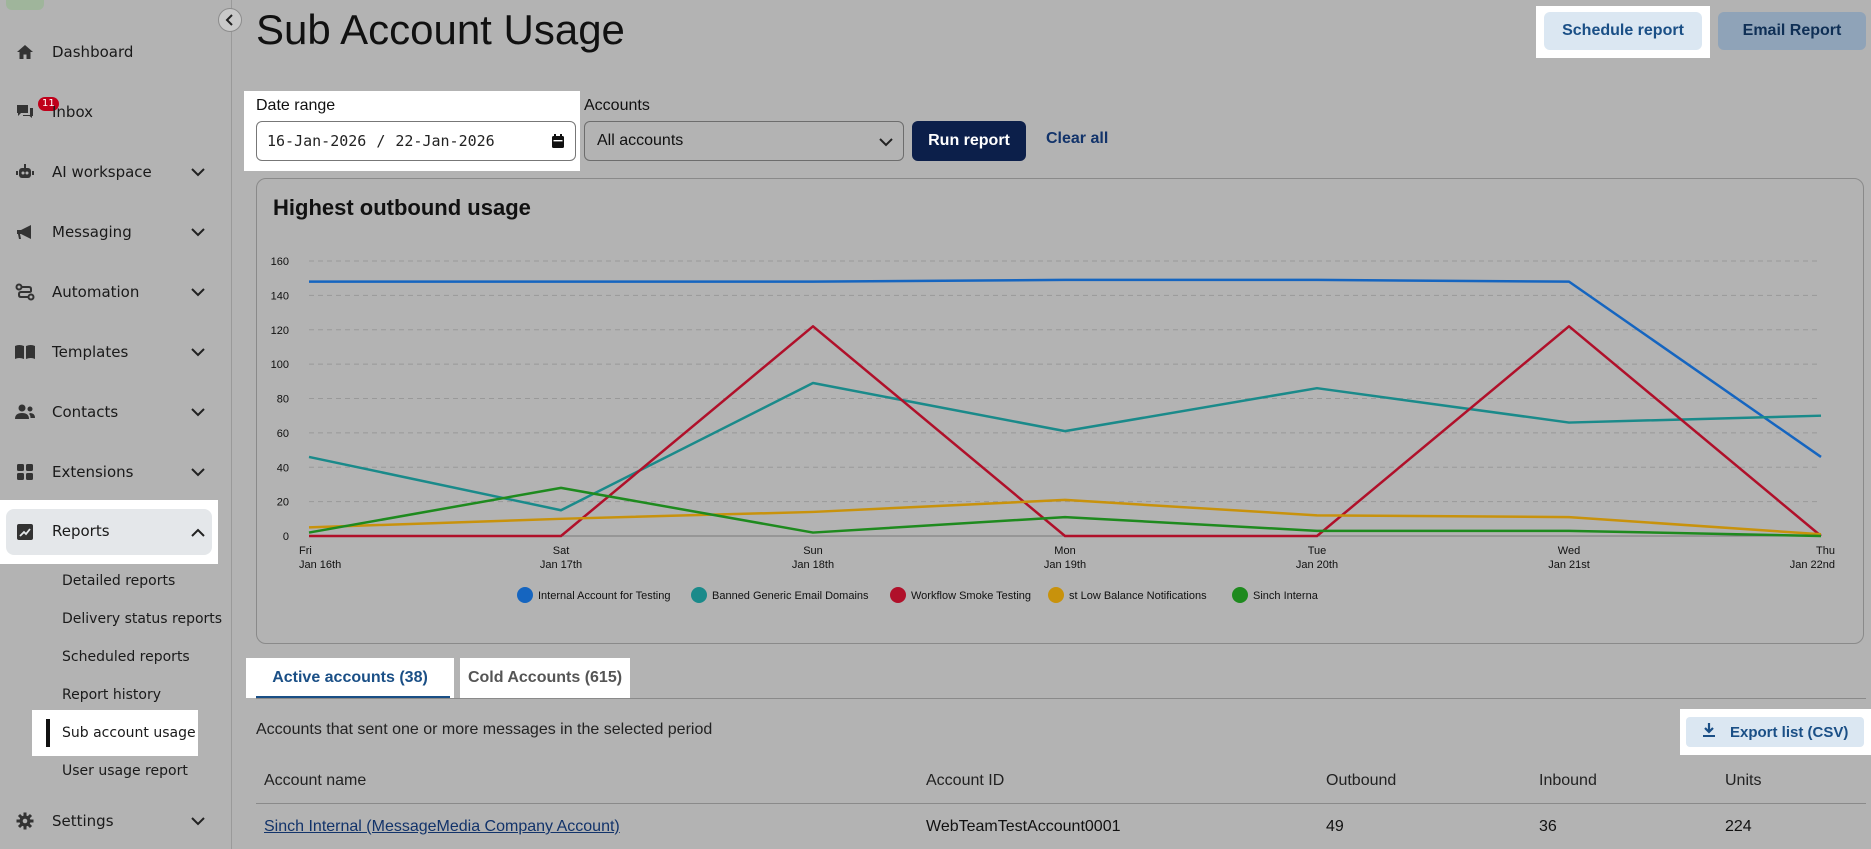 This screenshot has height=849, width=1871. Describe the element at coordinates (1775, 732) in the screenshot. I see `export-csv-button: Export list (CSV)` at that location.